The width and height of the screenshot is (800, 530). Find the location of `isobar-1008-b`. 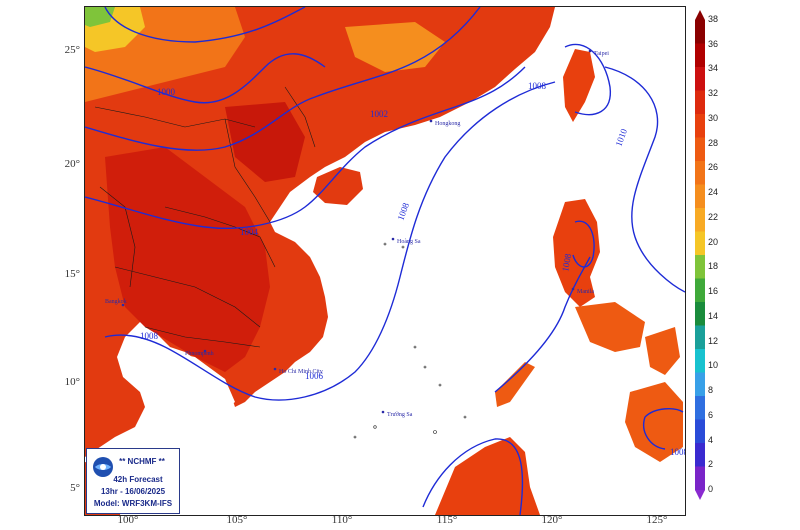

isobar-1008-b is located at coordinates (587, 79).